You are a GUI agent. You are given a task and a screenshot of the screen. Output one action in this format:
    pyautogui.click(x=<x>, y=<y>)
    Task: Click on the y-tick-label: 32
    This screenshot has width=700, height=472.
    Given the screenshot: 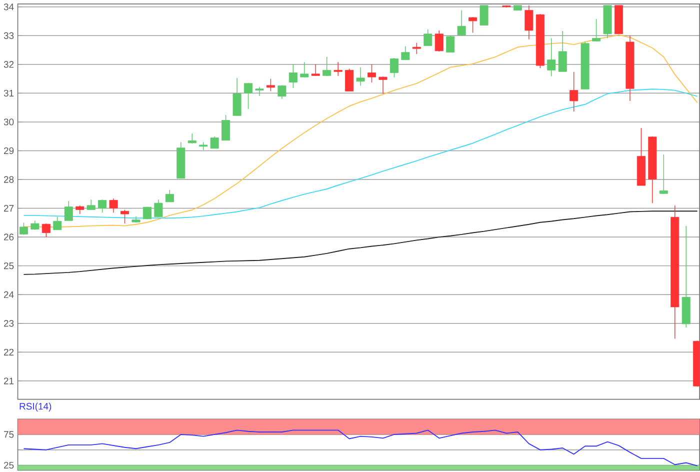 What is the action you would take?
    pyautogui.click(x=9, y=64)
    